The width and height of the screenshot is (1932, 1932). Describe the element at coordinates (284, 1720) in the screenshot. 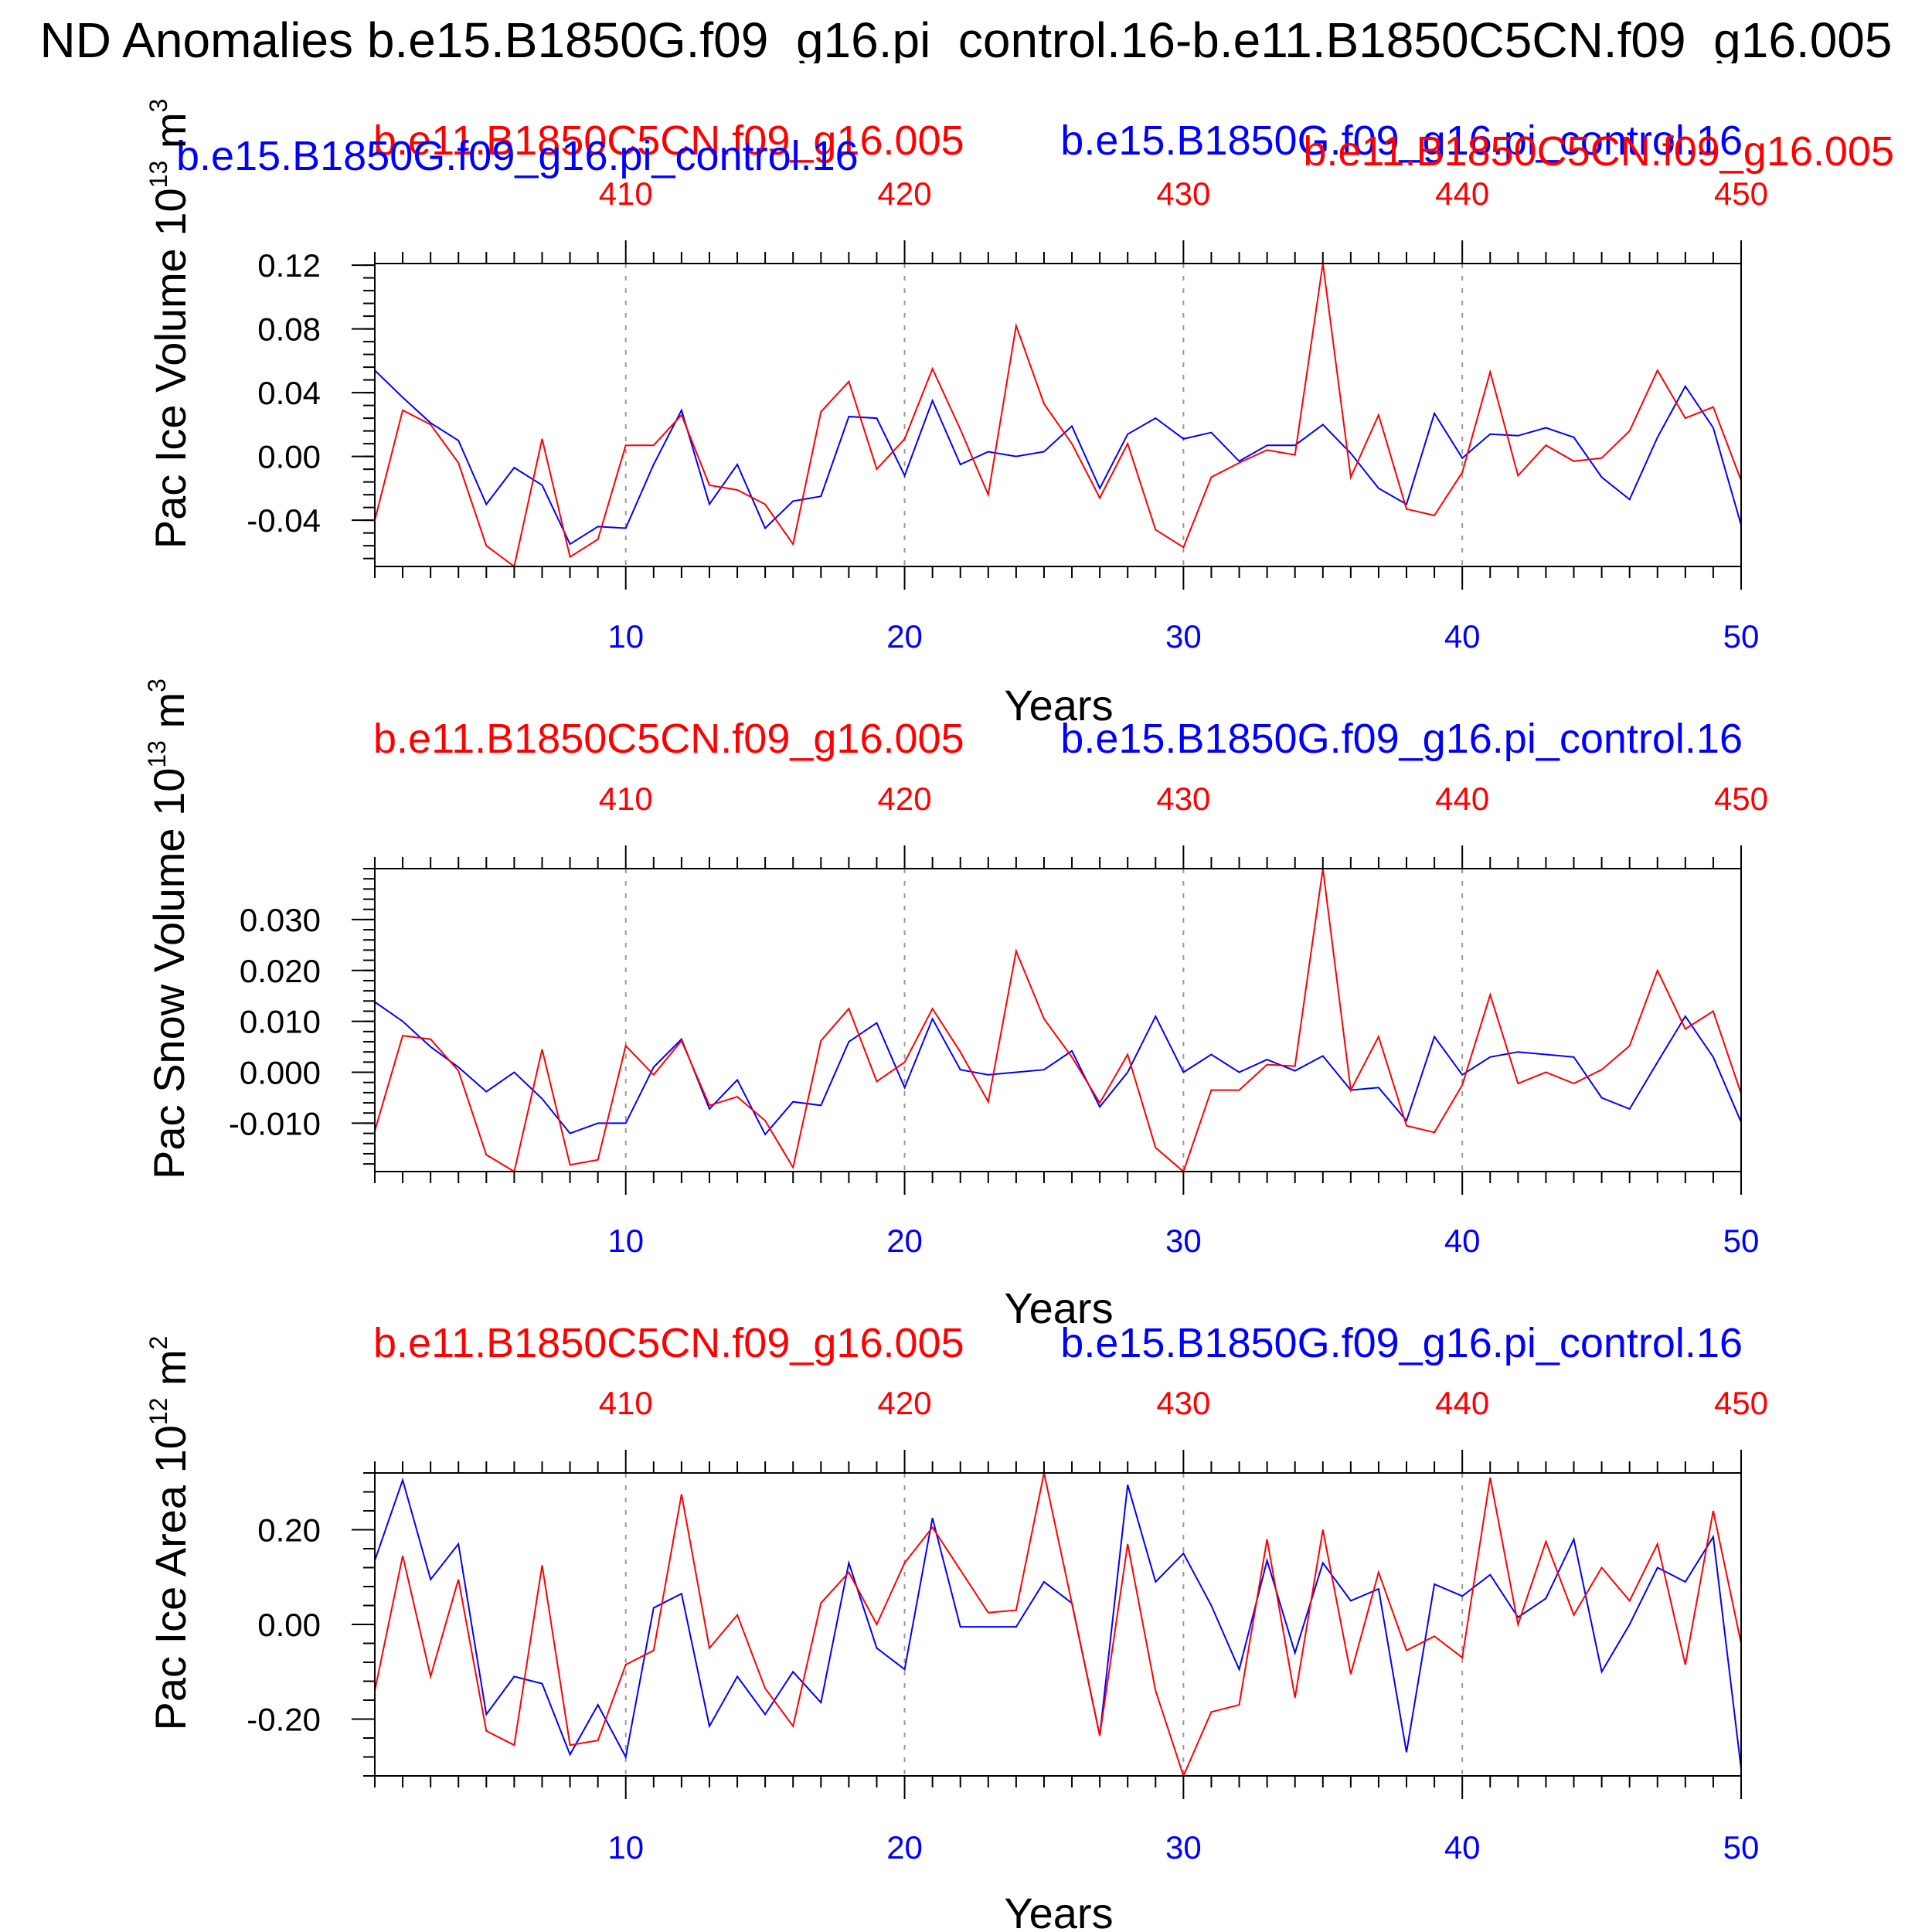

I see `y-tick-label: -0.20` at that location.